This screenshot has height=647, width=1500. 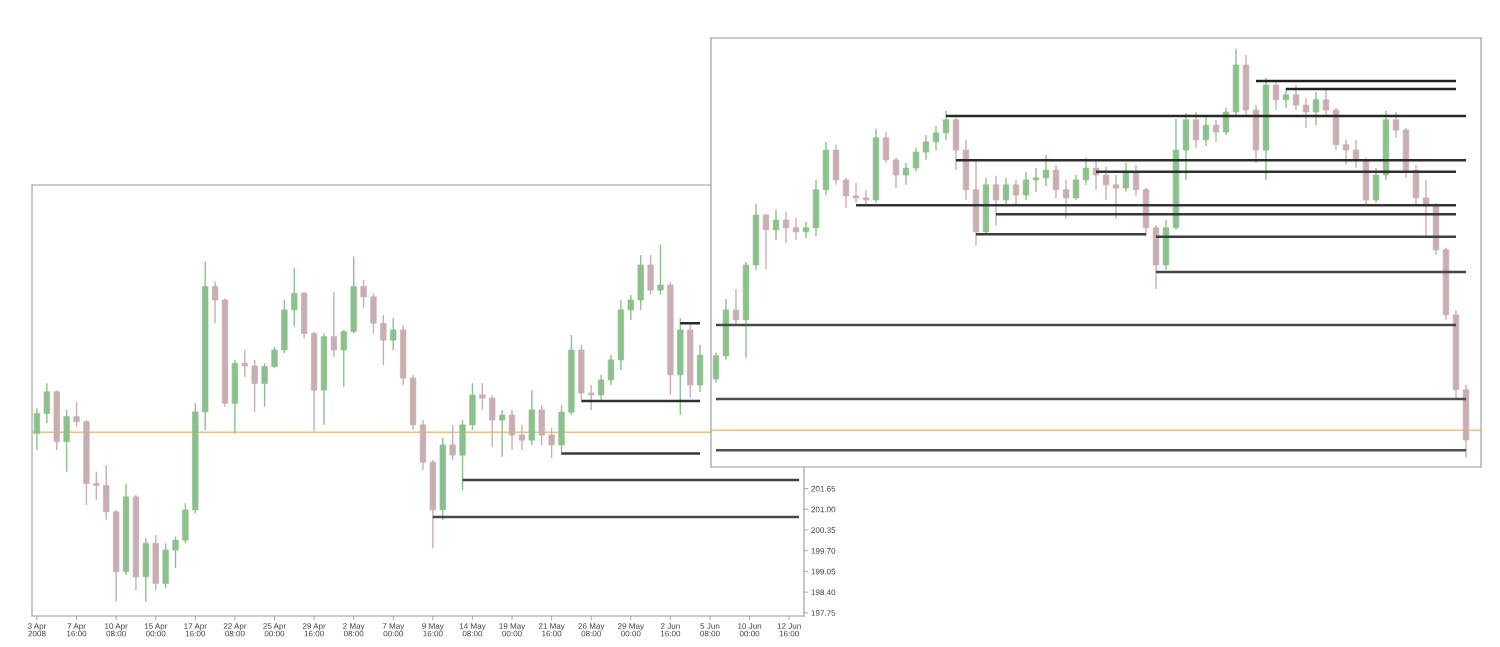 What do you see at coordinates (472, 630) in the screenshot?
I see `x-tick-label: 14 May 08:00` at bounding box center [472, 630].